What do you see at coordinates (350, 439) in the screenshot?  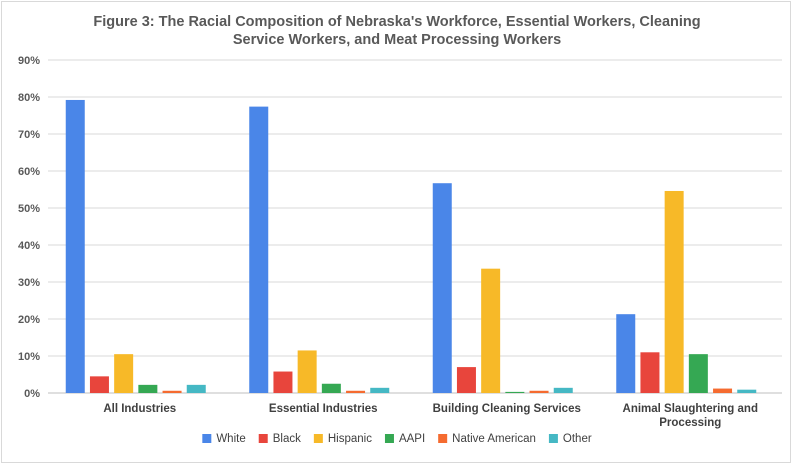 I see `legend-label: Hispanic` at bounding box center [350, 439].